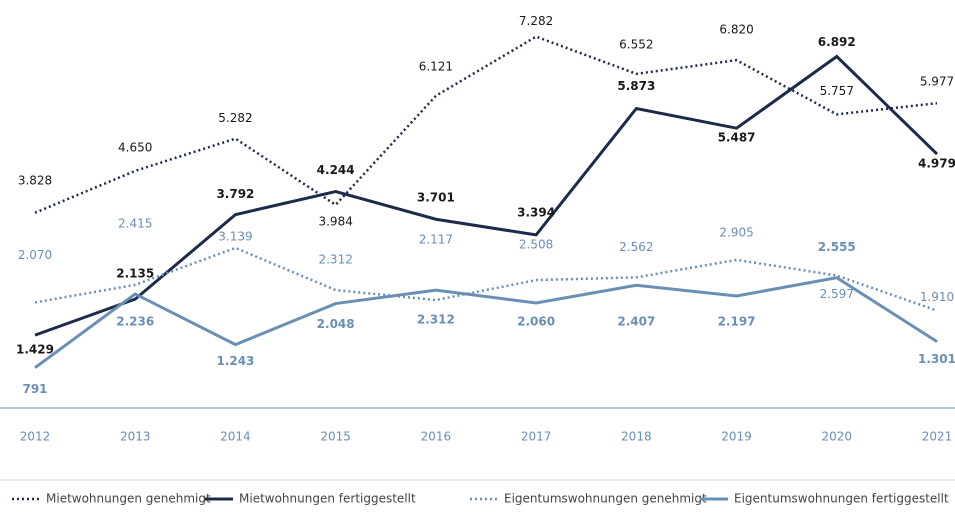 The width and height of the screenshot is (955, 514). I want to click on data-label: 5.282, so click(235, 118).